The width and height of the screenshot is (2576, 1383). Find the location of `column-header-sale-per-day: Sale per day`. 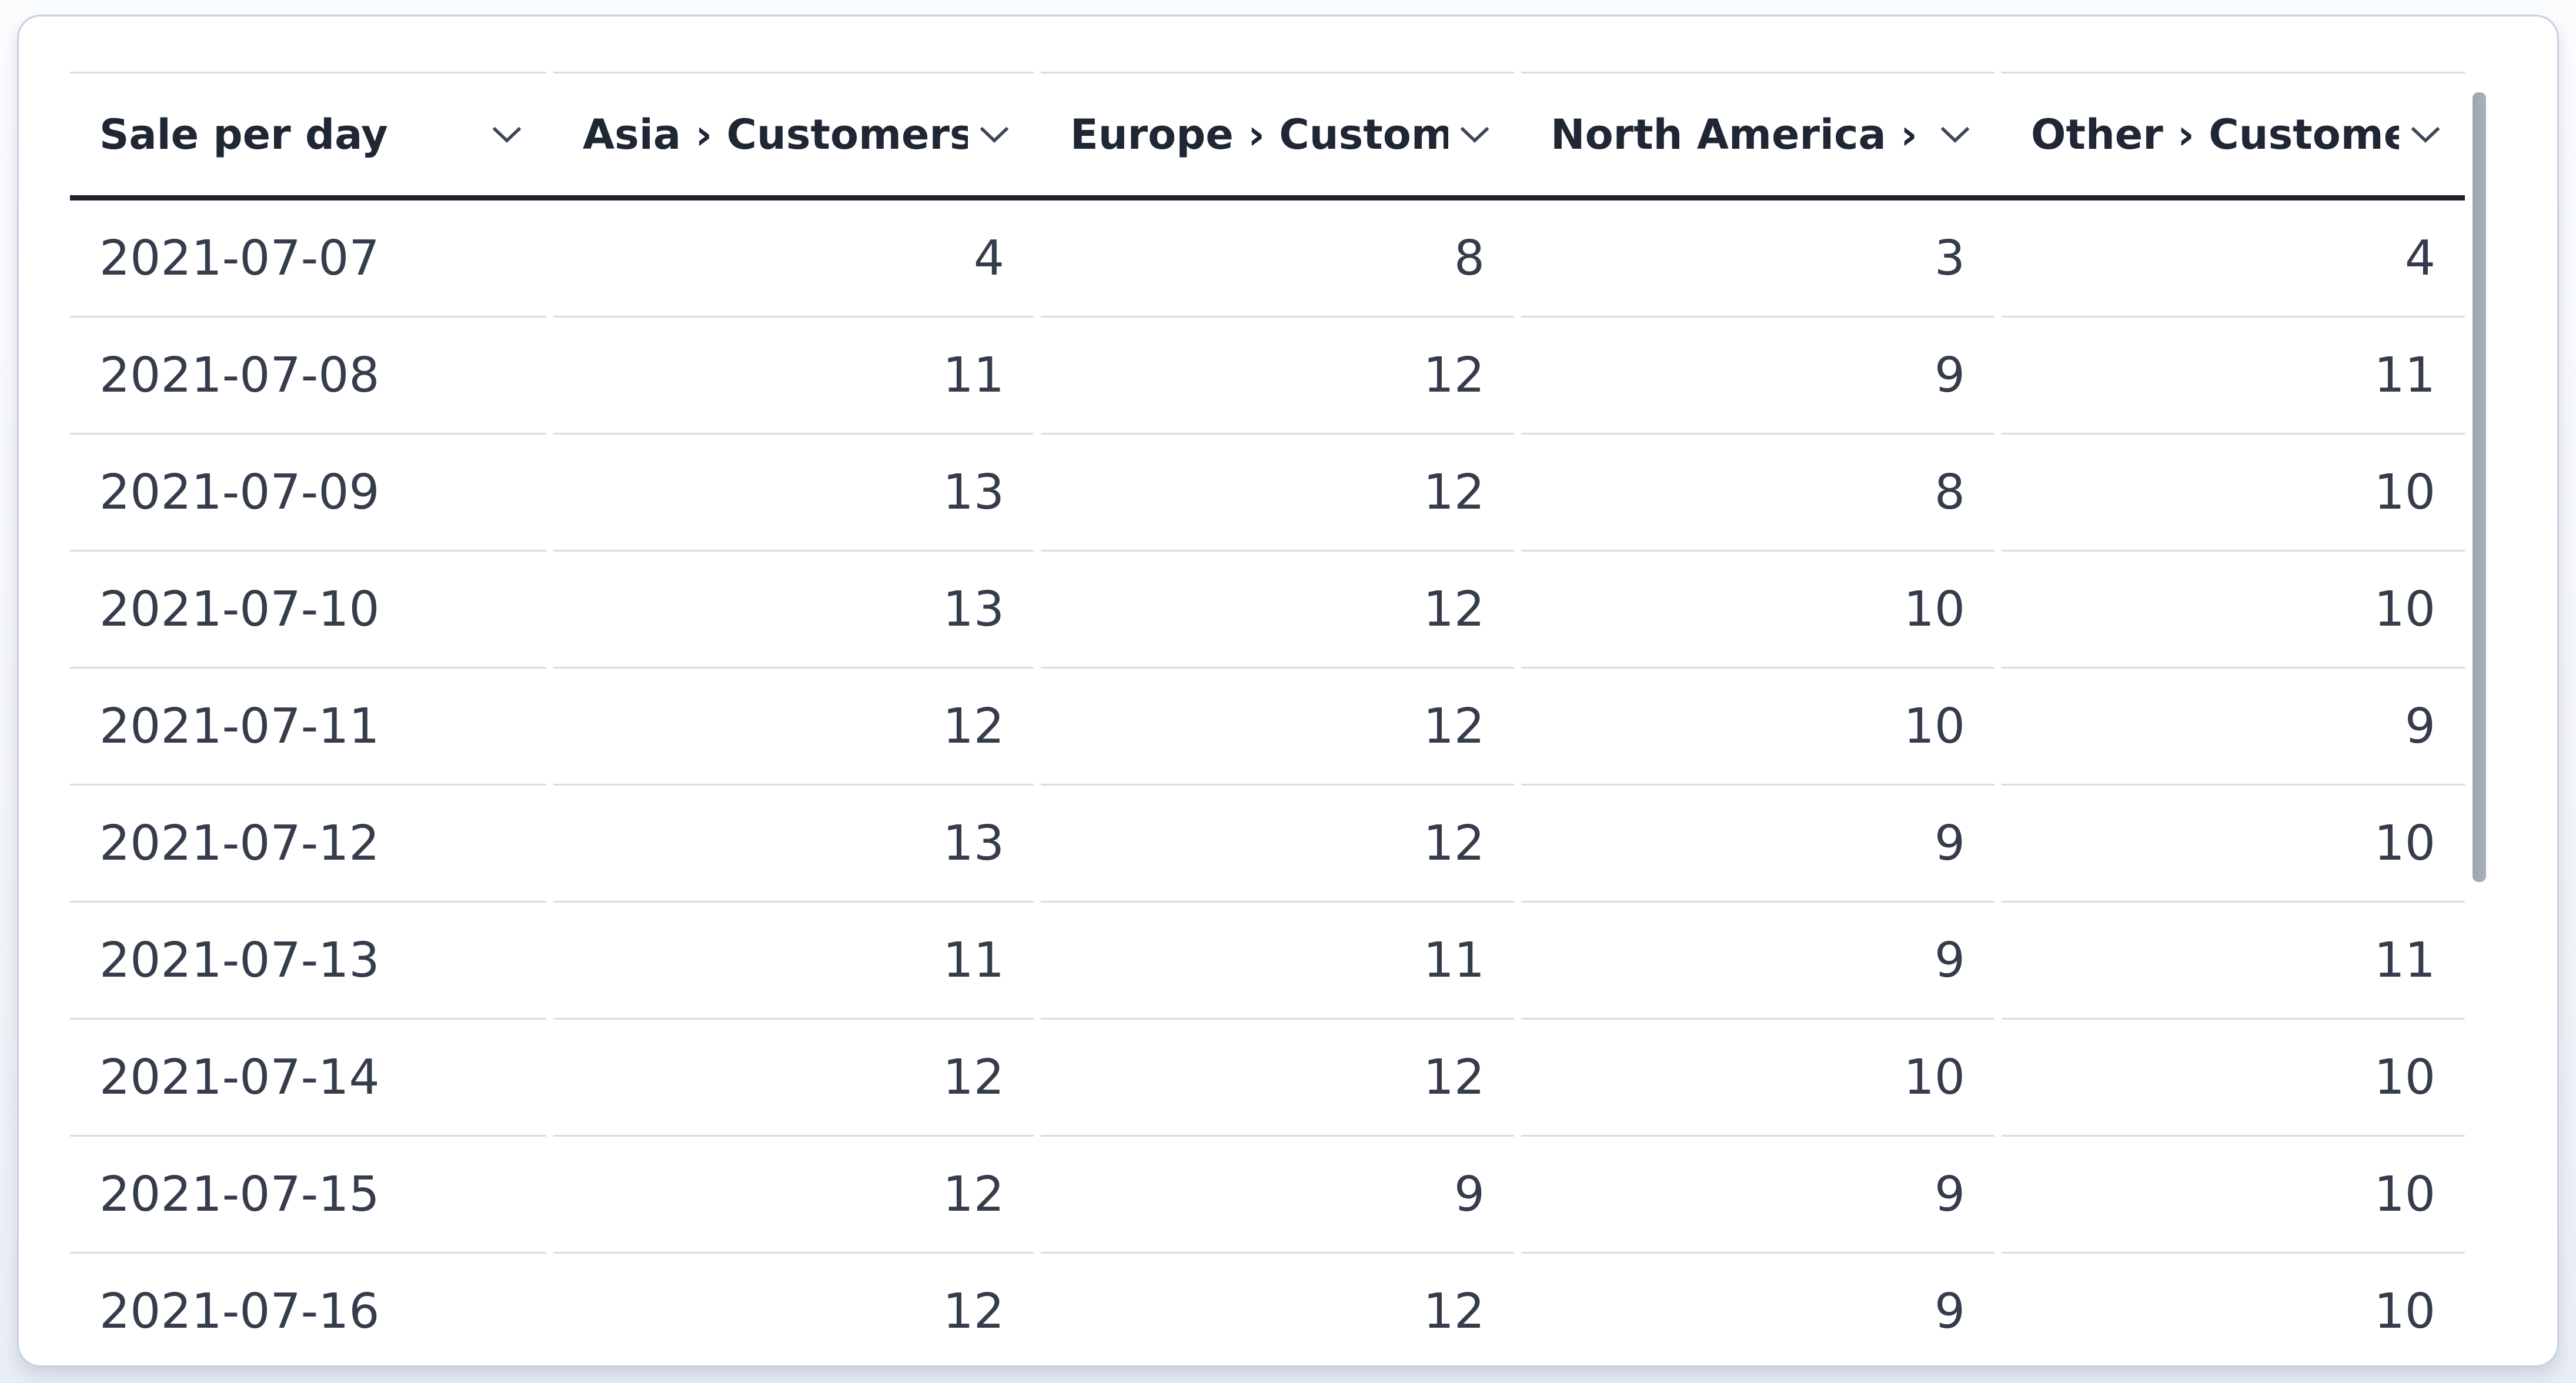

column-header-sale-per-day: Sale per day is located at coordinates (308, 133).